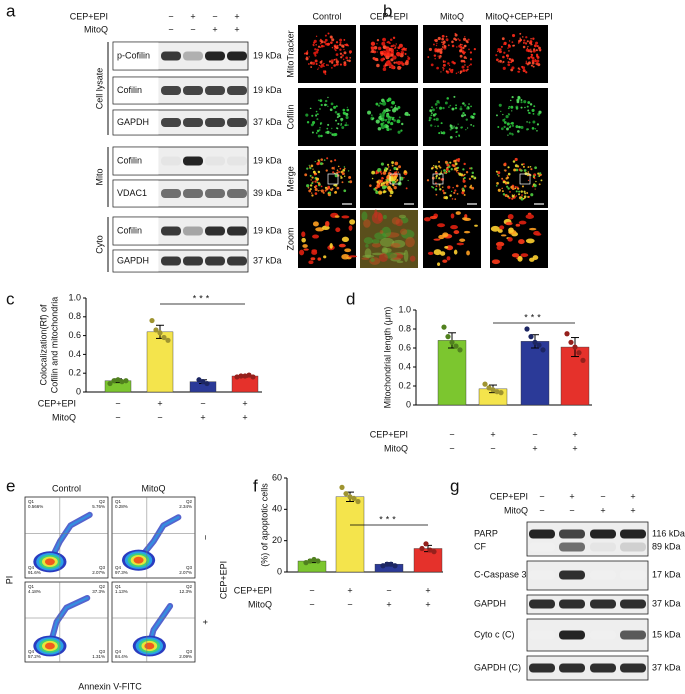  What do you see at coordinates (350, 534) in the screenshot?
I see `bar` at bounding box center [350, 534].